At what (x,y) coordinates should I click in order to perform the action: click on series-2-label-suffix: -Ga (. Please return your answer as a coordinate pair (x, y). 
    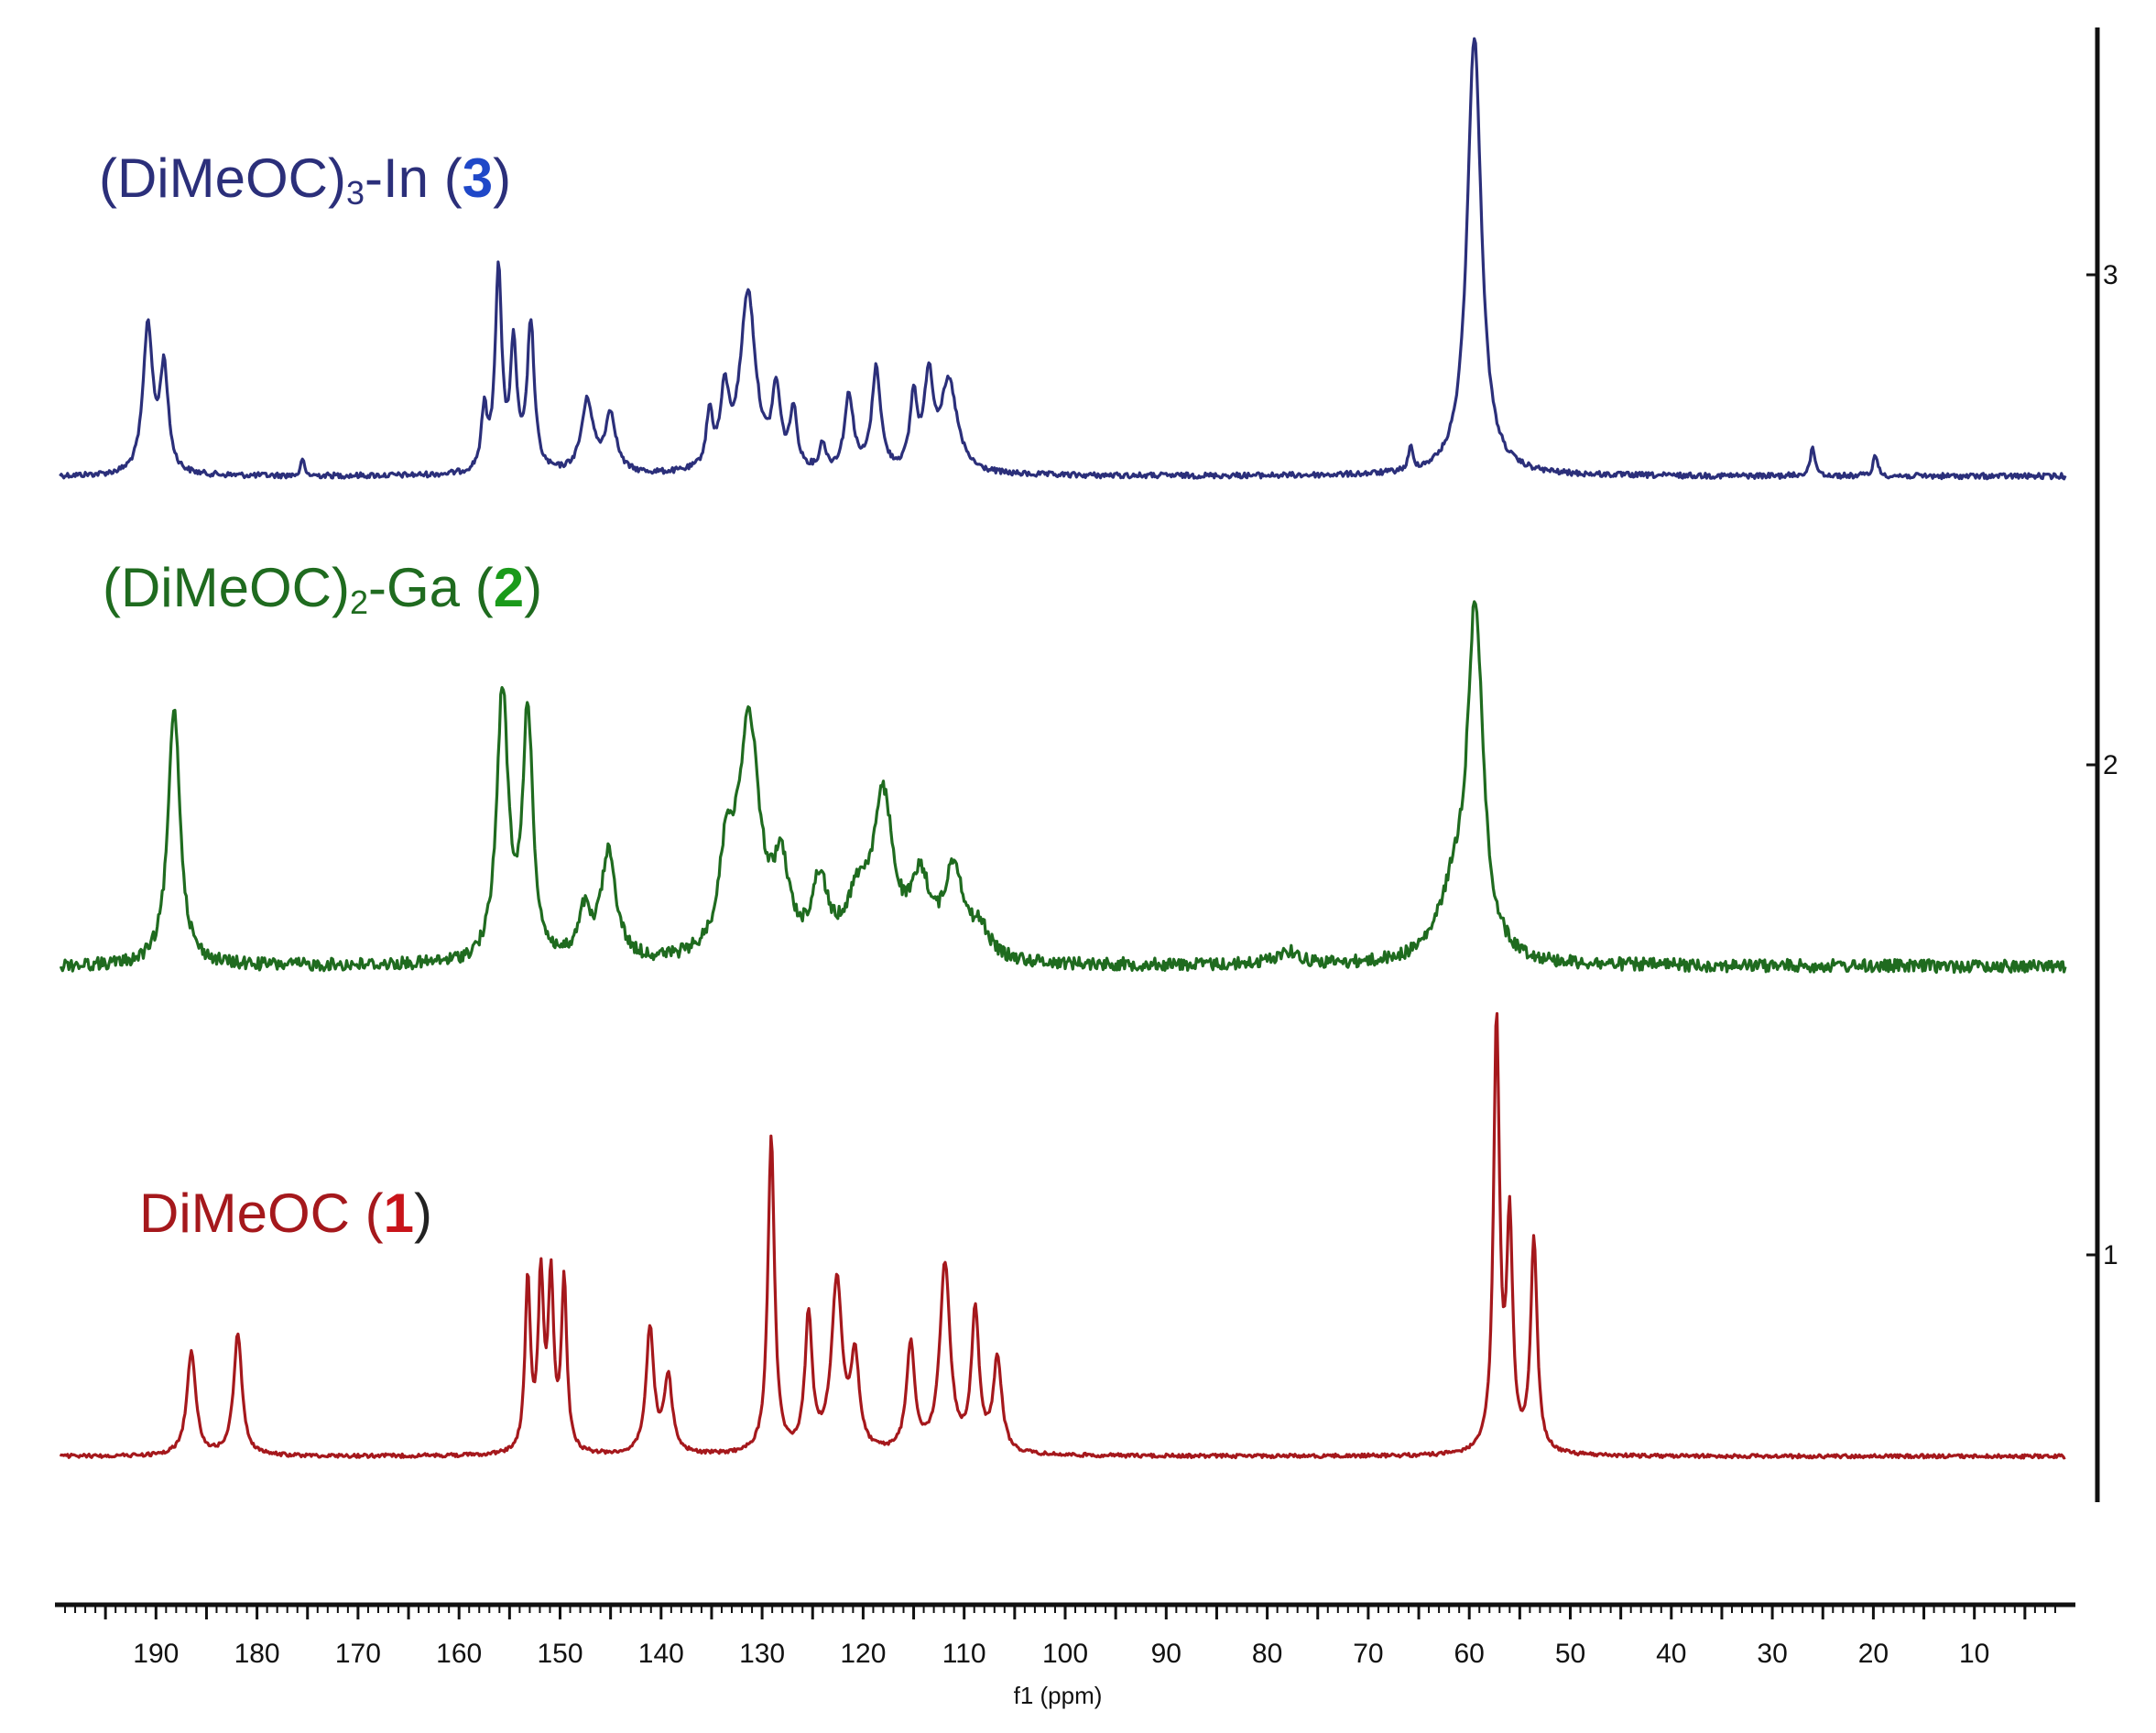
    Looking at the image, I should click on (431, 587).